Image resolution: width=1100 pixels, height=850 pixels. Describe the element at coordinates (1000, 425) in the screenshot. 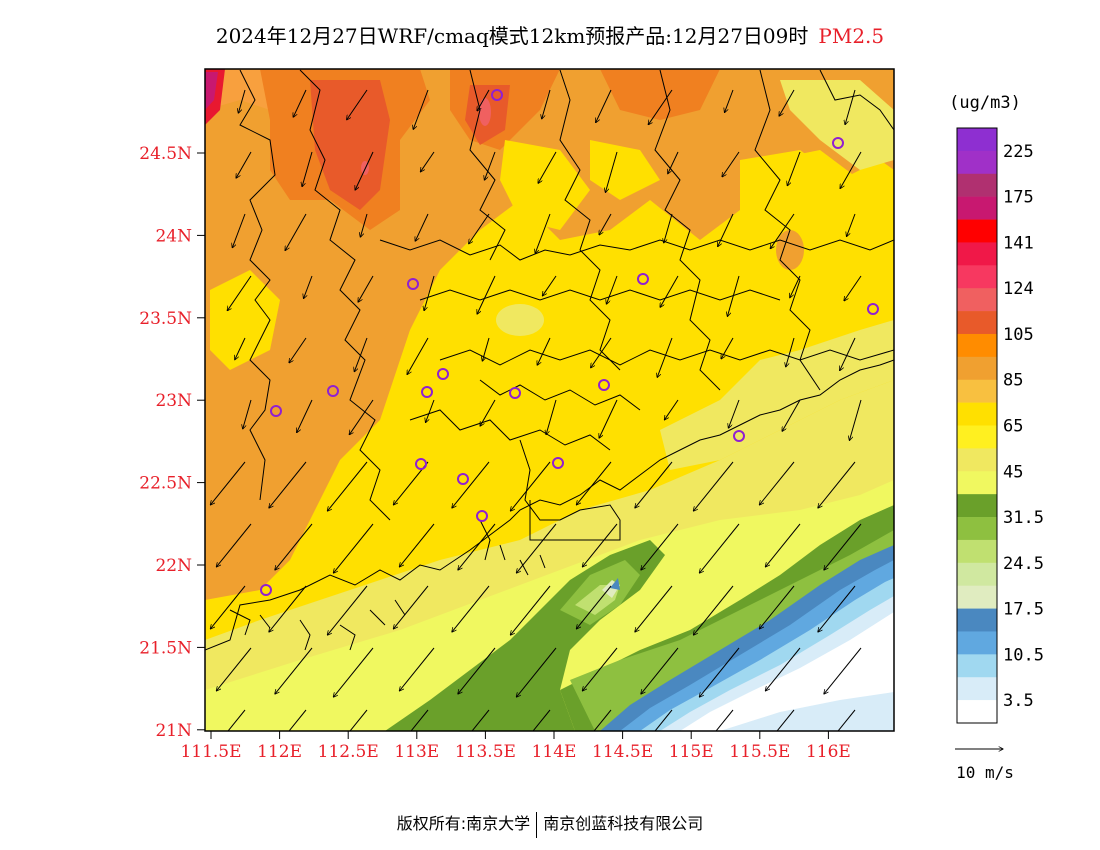

I see `color-legend: 225 175 141 124 105 85 65 45 31.5 24.5 17.5 10.5 3.5` at that location.